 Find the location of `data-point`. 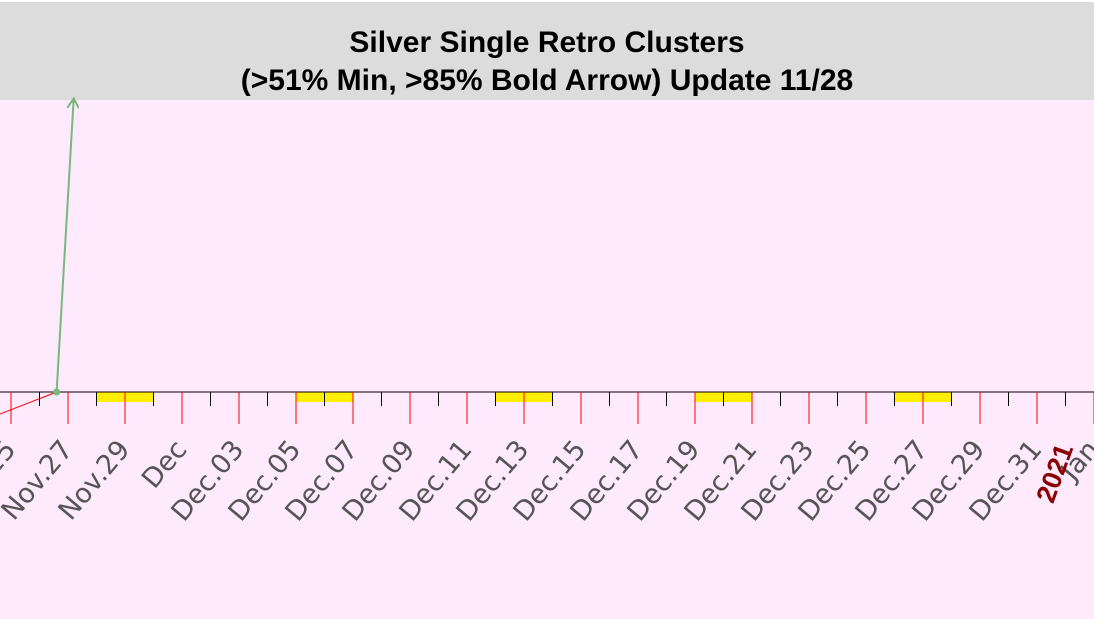

data-point is located at coordinates (57, 392).